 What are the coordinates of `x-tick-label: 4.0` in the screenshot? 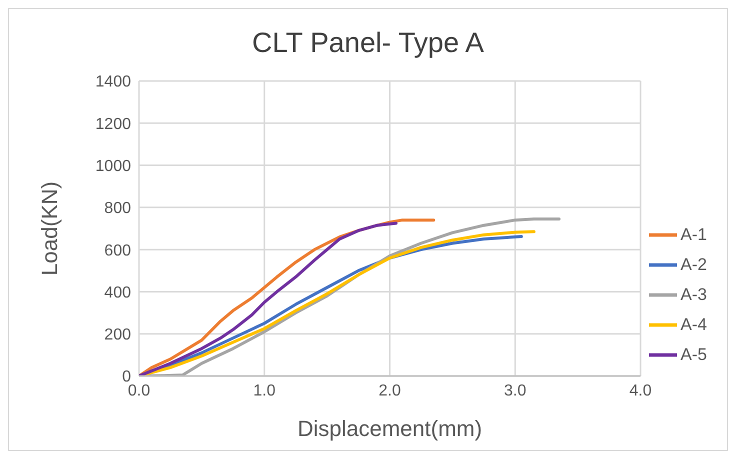 It's located at (640, 391).